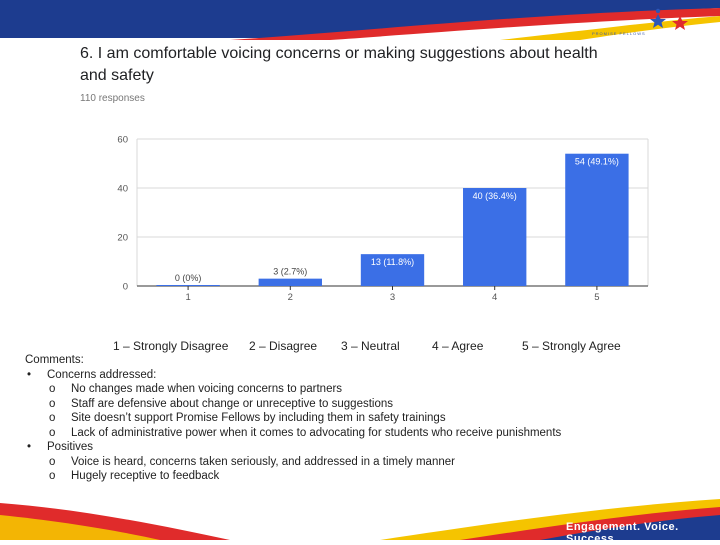 The width and height of the screenshot is (720, 545). What do you see at coordinates (112, 98) in the screenshot?
I see `response-count: 110 responses` at bounding box center [112, 98].